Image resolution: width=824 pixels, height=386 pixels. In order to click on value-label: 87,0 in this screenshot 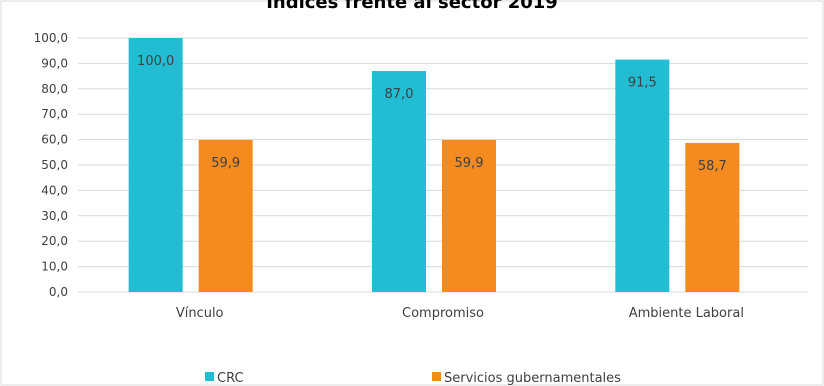, I will do `click(399, 94)`.